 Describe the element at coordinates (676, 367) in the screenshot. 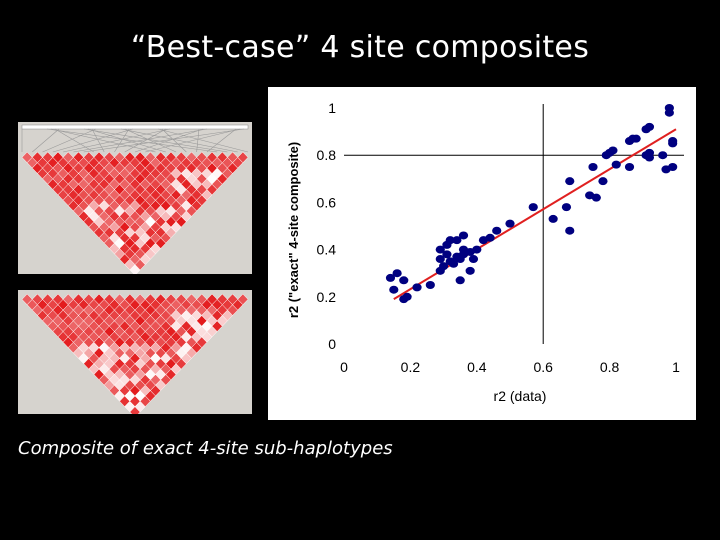

I see `x-tick-label: 1` at that location.